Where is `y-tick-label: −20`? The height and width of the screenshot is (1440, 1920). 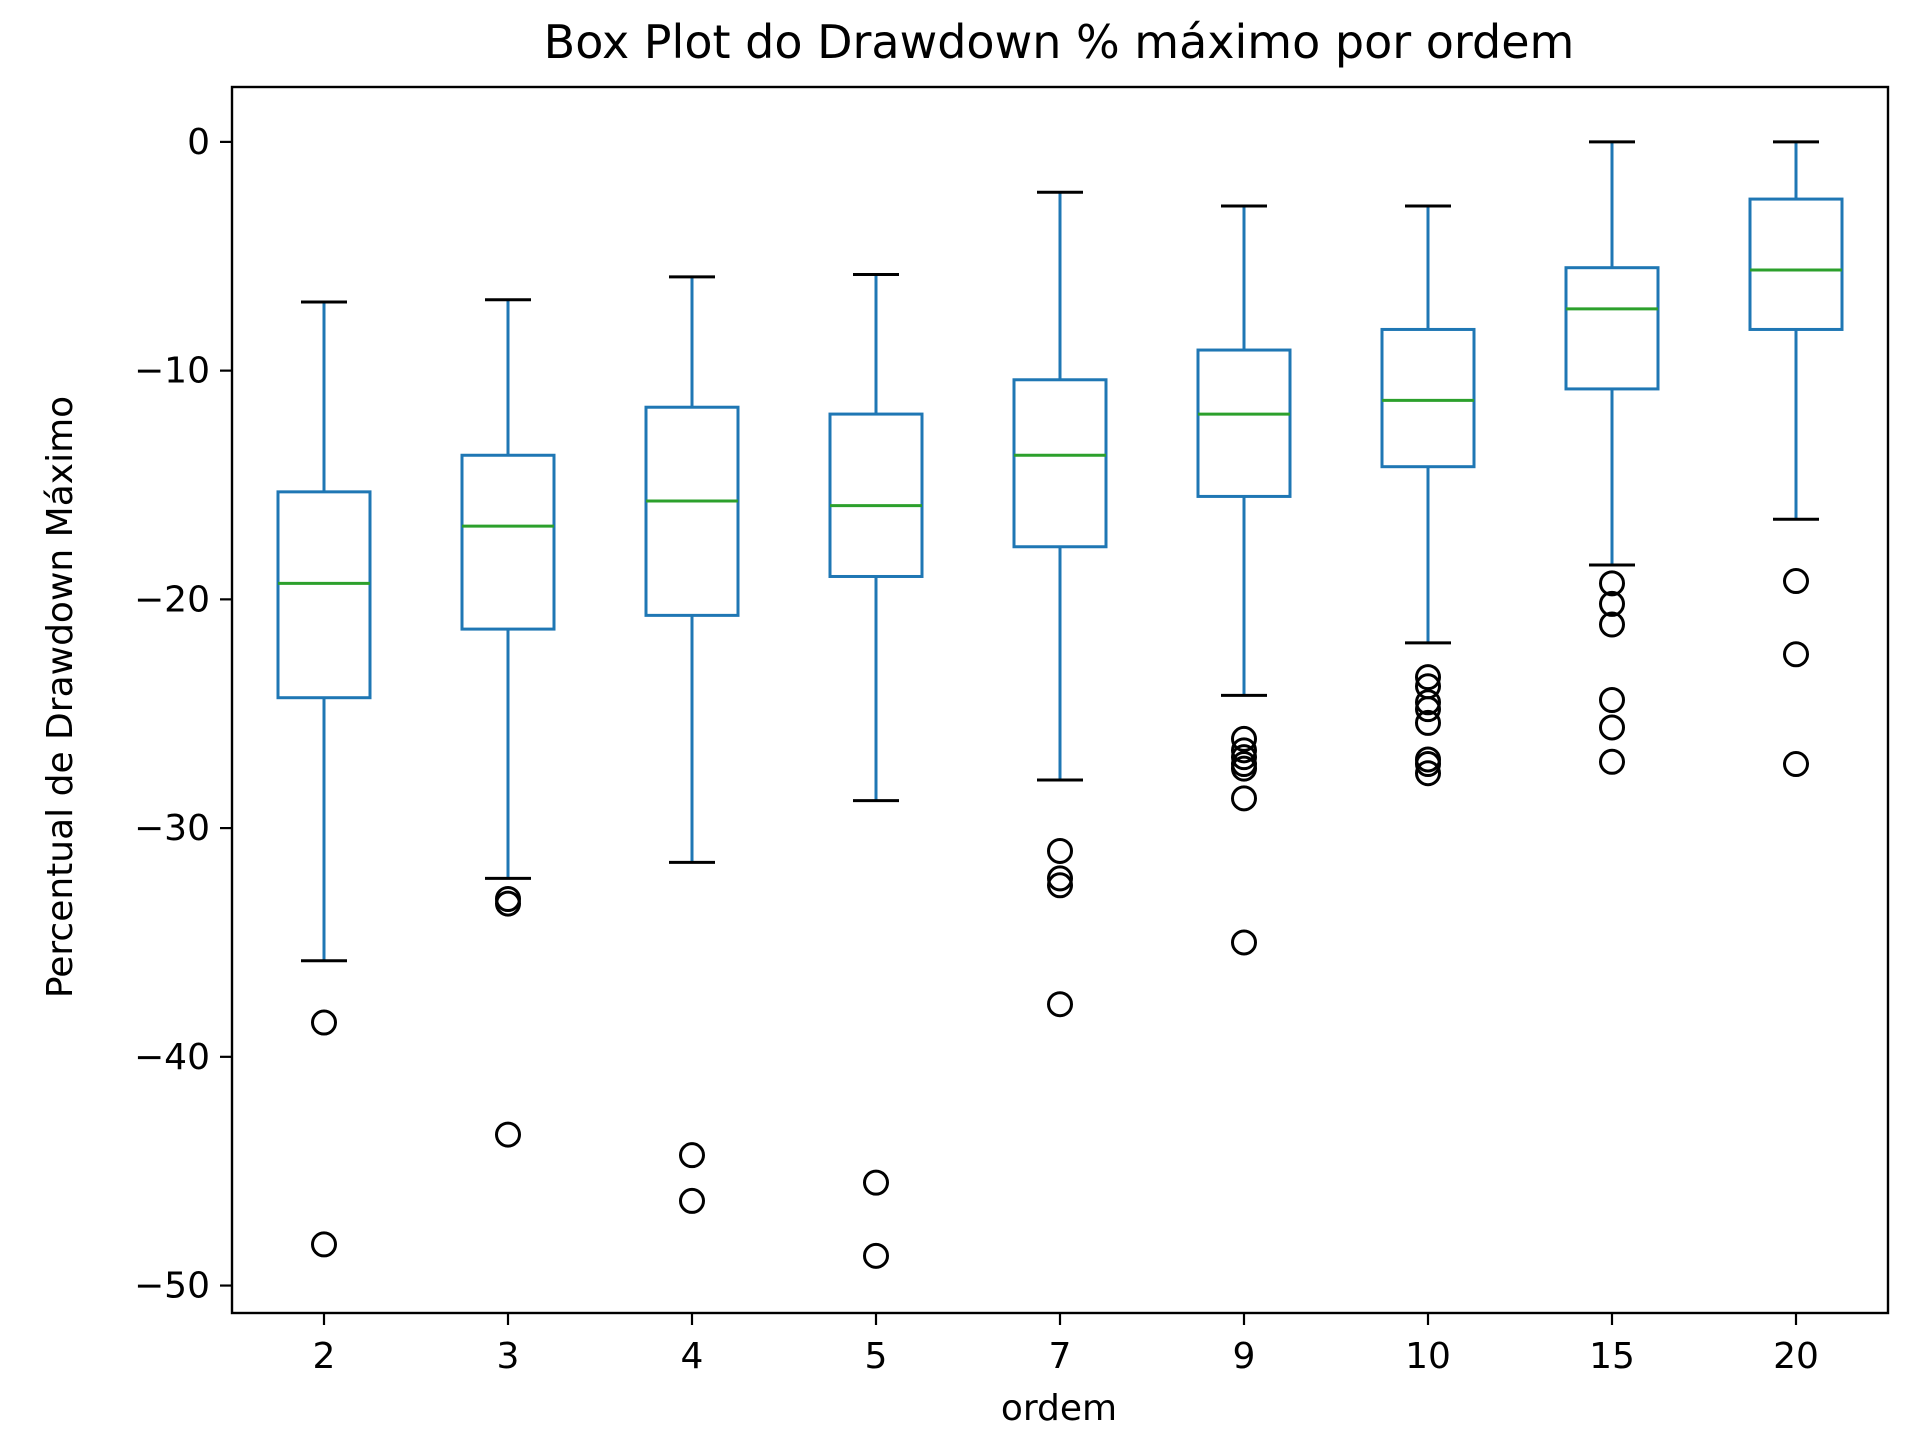
y-tick-label: −20 is located at coordinates (172, 599).